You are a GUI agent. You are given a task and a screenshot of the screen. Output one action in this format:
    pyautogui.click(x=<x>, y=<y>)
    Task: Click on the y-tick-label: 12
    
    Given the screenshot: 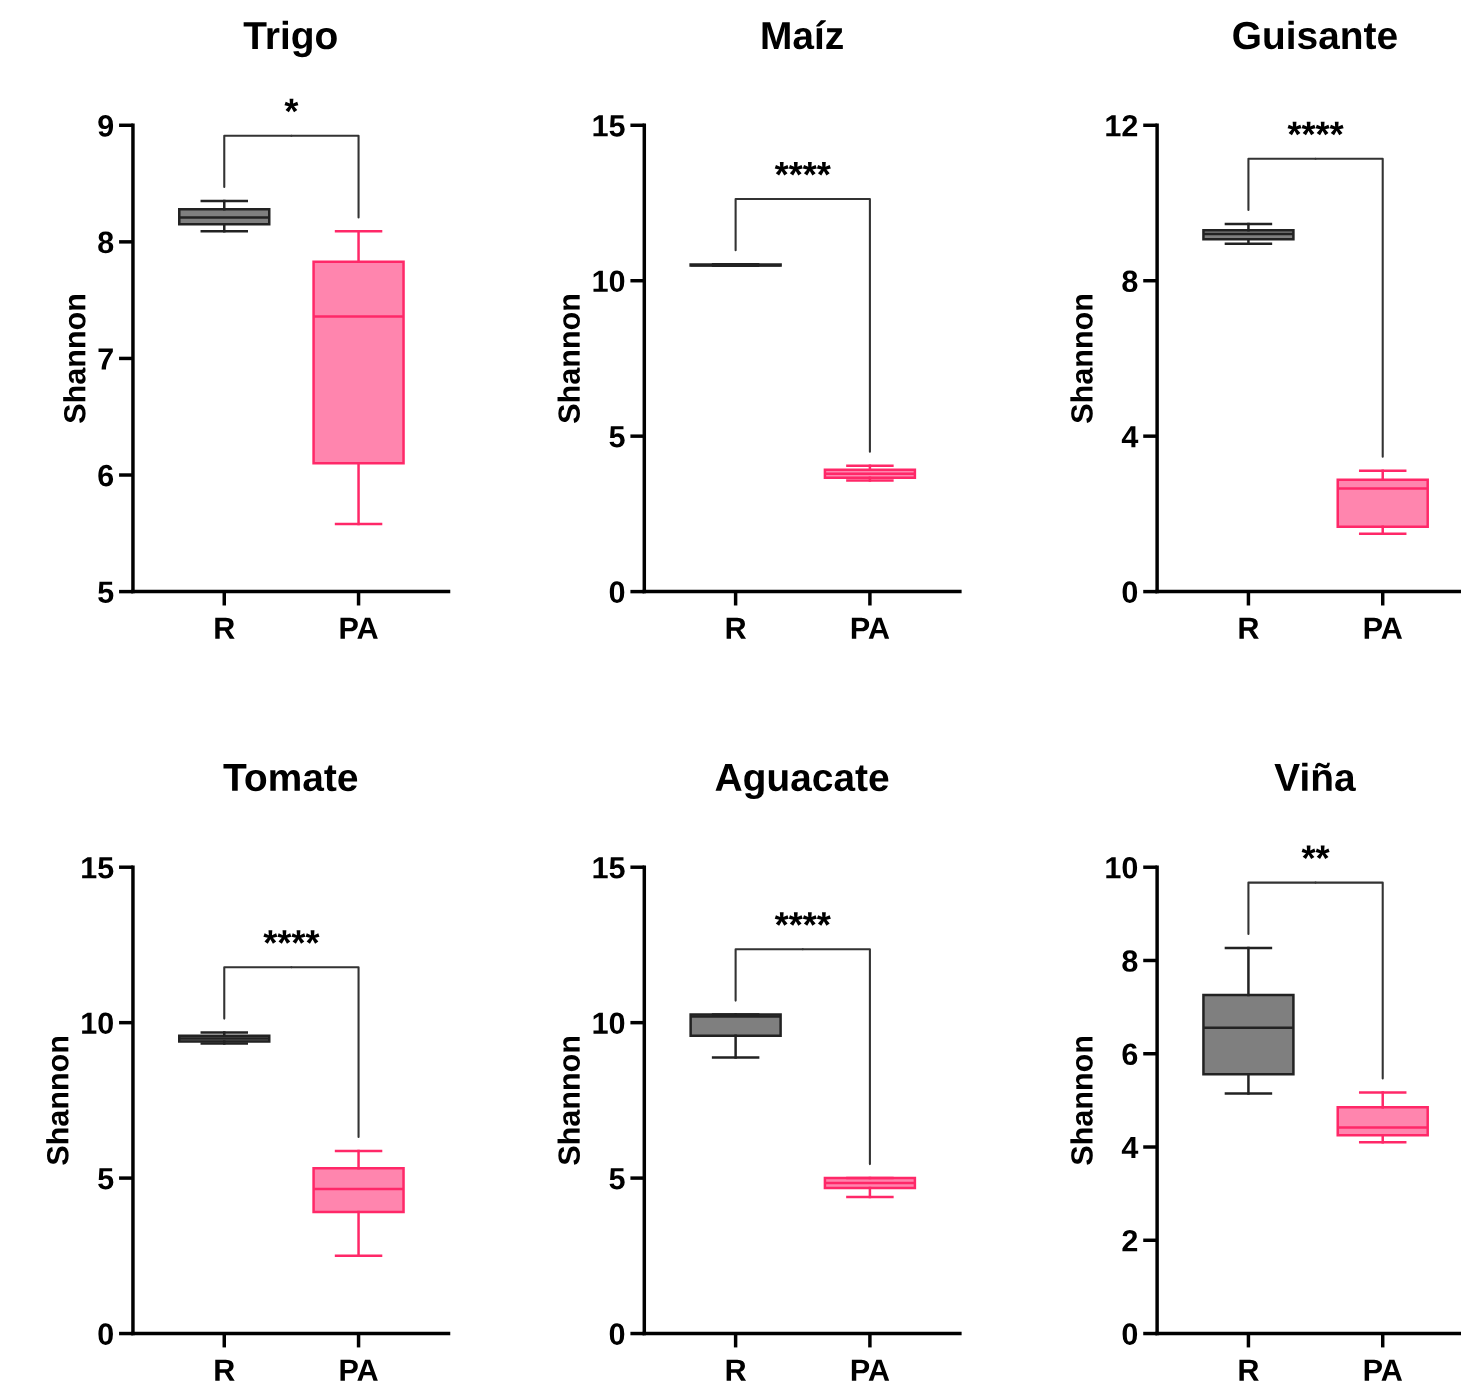 What is the action you would take?
    pyautogui.click(x=1122, y=126)
    